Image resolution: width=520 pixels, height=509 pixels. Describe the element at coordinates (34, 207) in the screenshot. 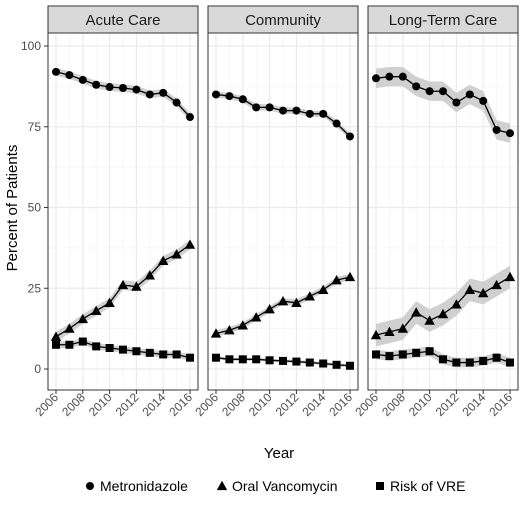

I see `y-axis: 0 25 50 75 100` at that location.